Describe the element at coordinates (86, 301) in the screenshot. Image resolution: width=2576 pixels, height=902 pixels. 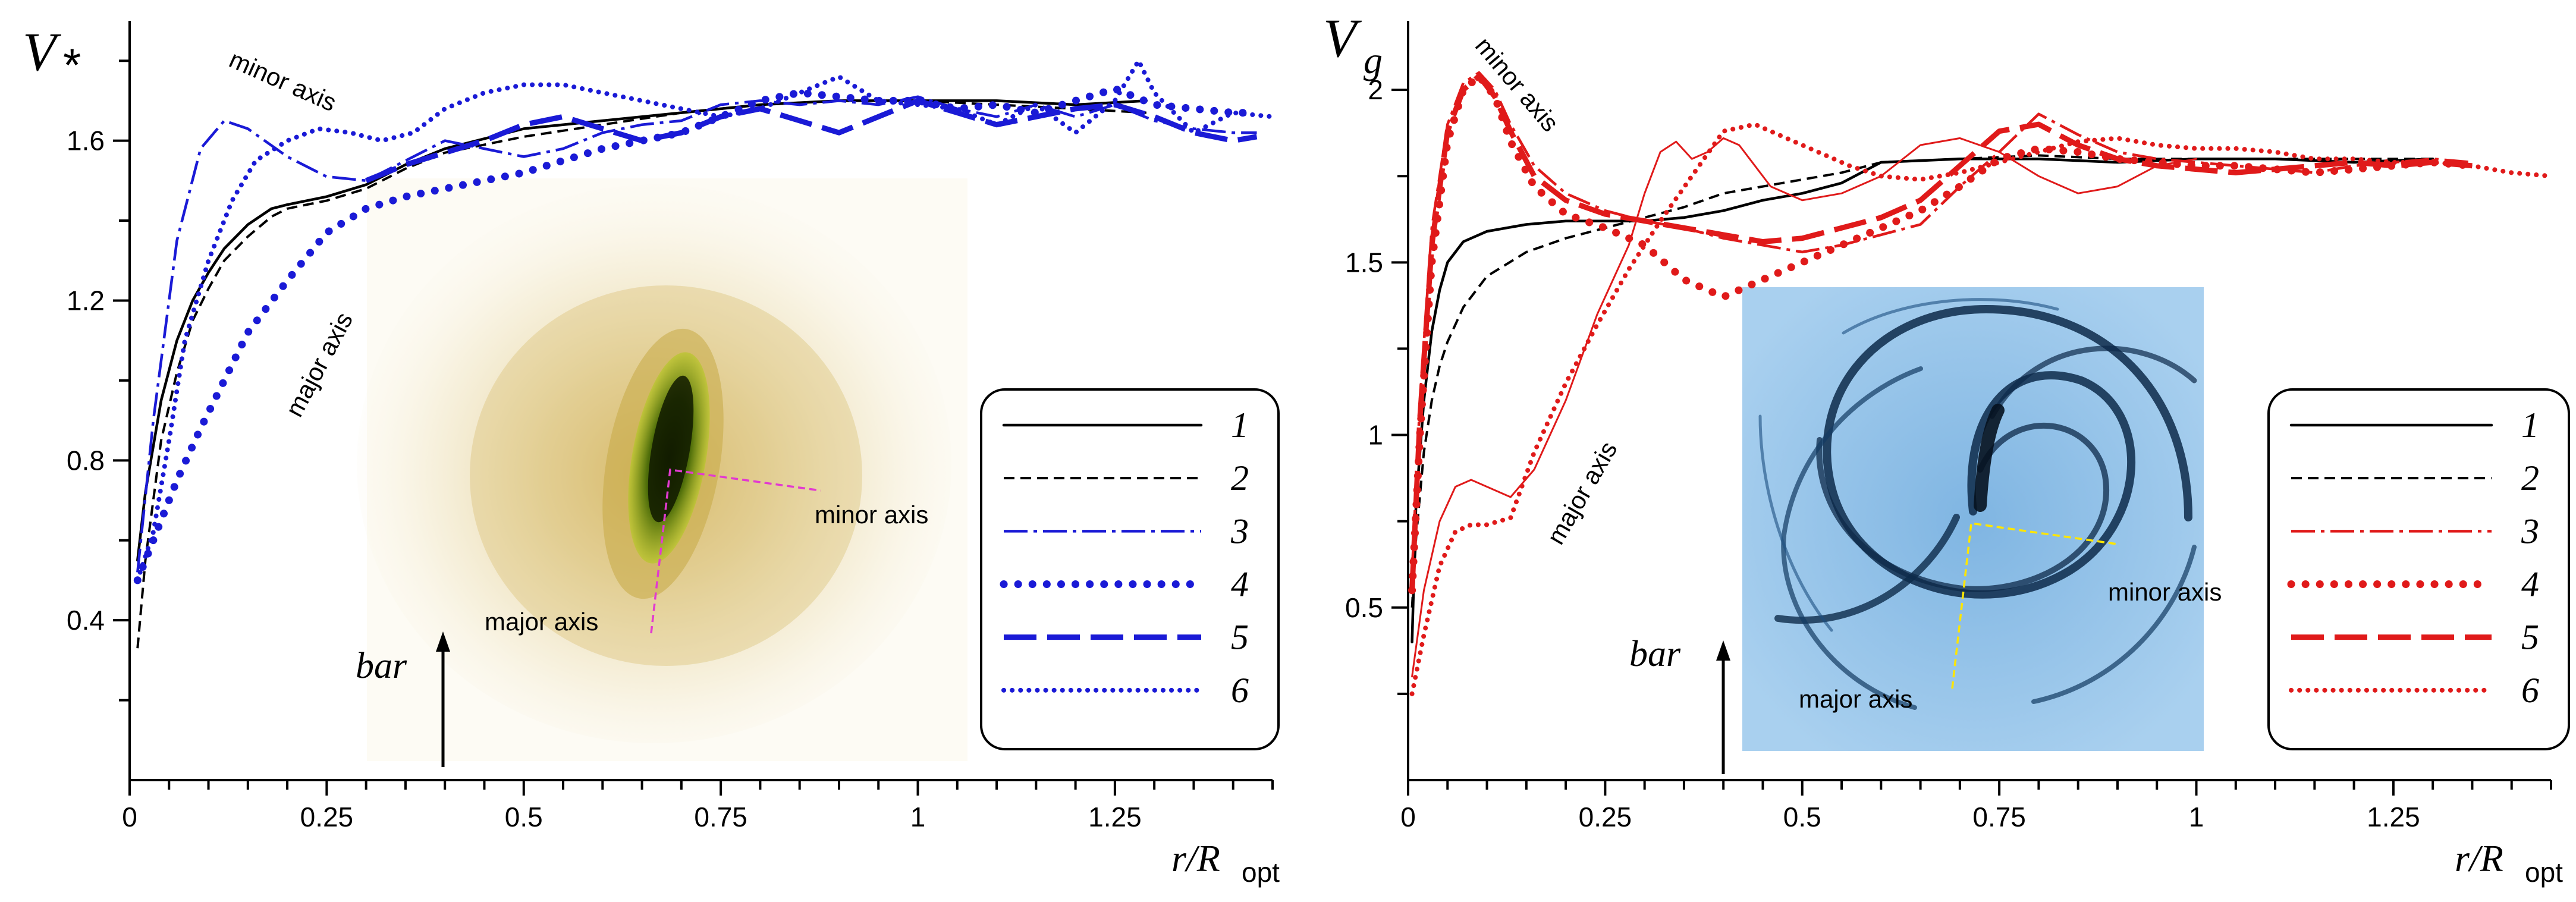
I see `y-tick-label: 1.2` at that location.